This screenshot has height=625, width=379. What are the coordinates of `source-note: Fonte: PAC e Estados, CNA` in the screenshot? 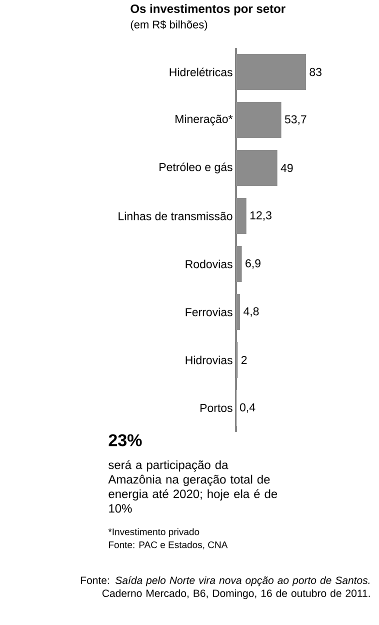 It's located at (168, 545).